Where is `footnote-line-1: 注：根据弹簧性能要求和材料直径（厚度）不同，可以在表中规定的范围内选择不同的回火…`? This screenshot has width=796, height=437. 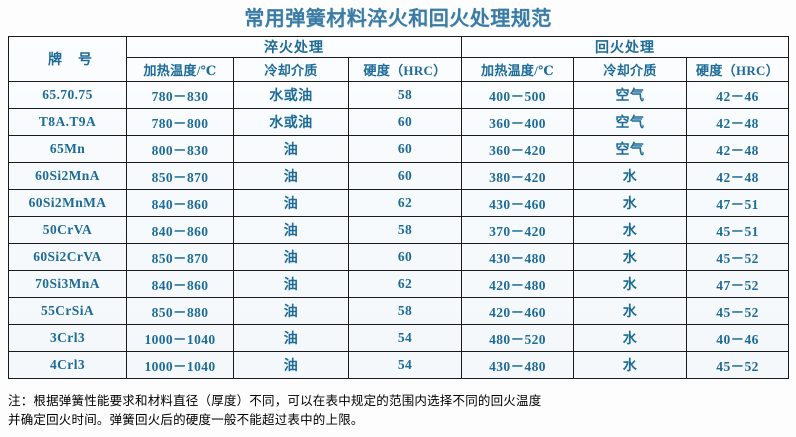 footnote-line-1: 注：根据弹簧性能要求和材料直径（厚度）不同，可以在表中规定的范围内选择不同的回火… is located at coordinates (275, 401).